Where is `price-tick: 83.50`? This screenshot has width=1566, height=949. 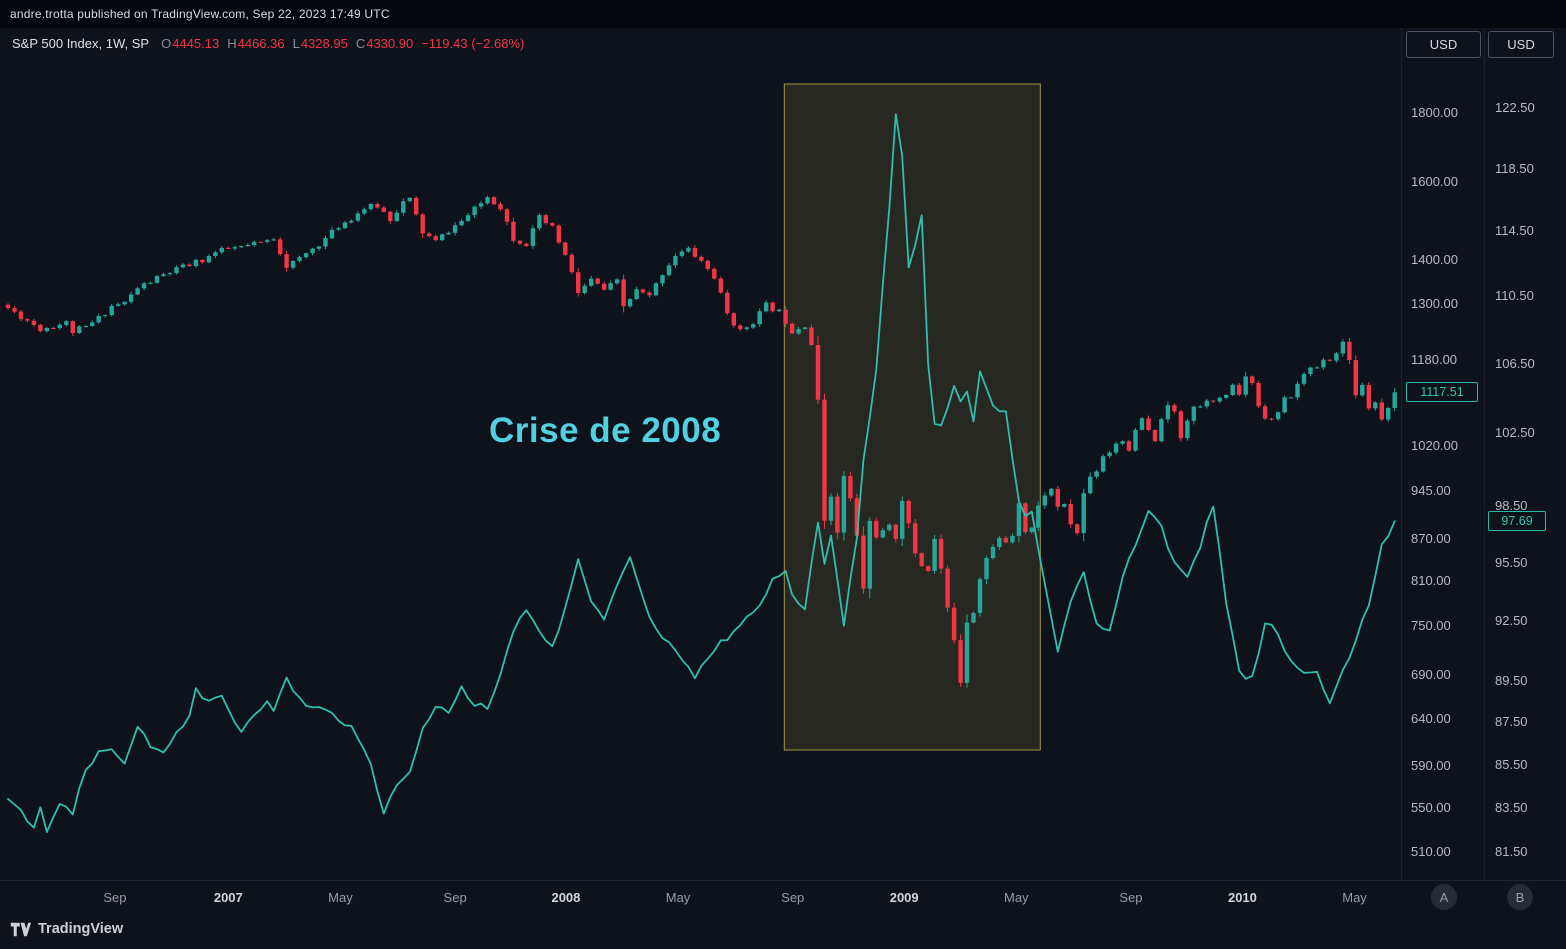 price-tick: 83.50 is located at coordinates (1511, 807).